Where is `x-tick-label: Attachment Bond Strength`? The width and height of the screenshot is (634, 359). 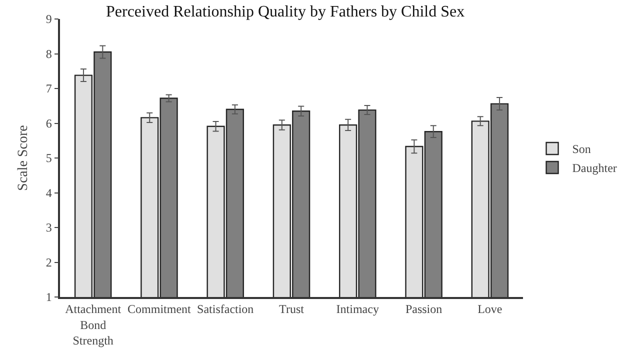 x-tick-label: Attachment Bond Strength is located at coordinates (93, 325).